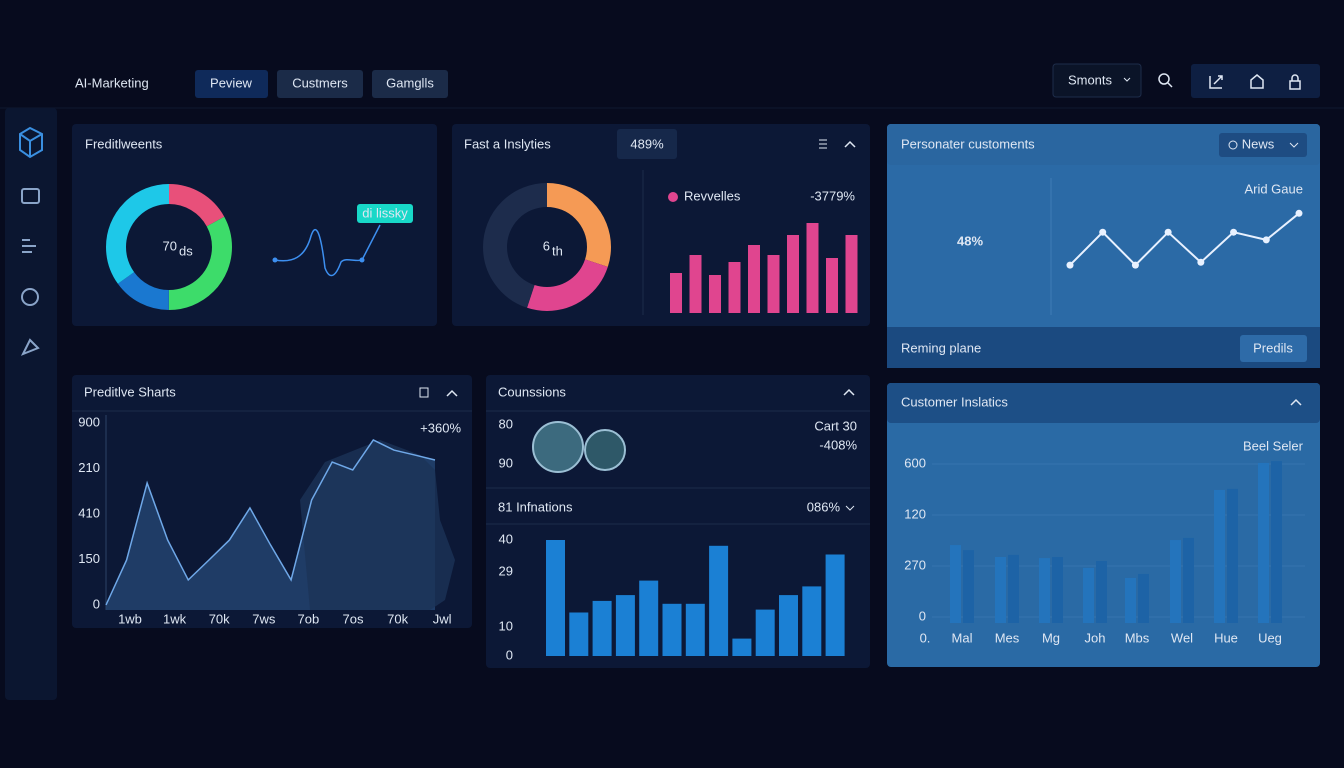 The image size is (1344, 768). What do you see at coordinates (506, 423) in the screenshot?
I see `y-tick-label: 80` at bounding box center [506, 423].